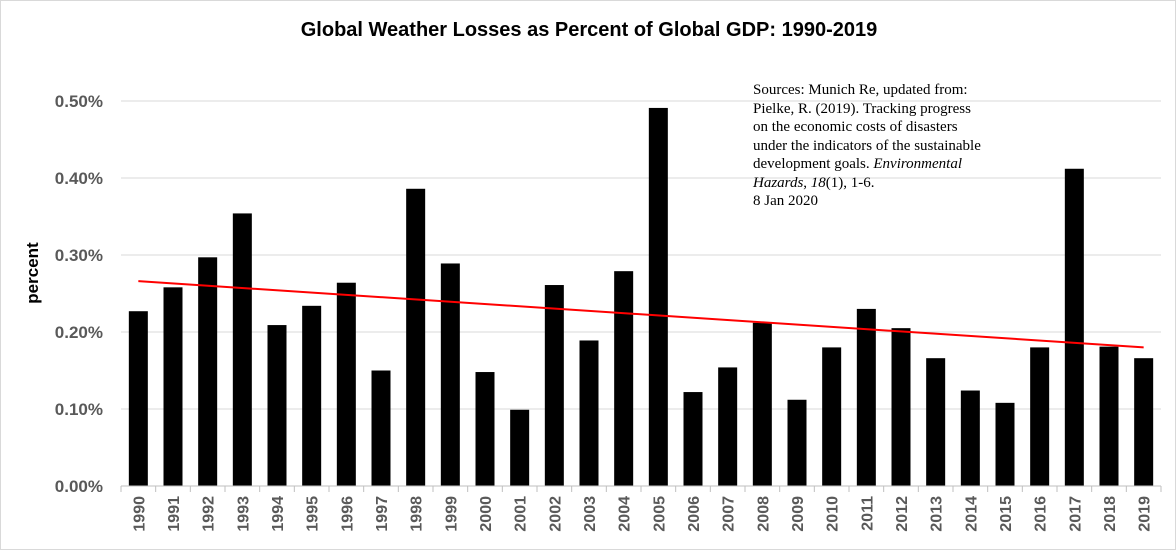 This screenshot has width=1176, height=550. What do you see at coordinates (347, 514) in the screenshot?
I see `x-tick-label: 1996` at bounding box center [347, 514].